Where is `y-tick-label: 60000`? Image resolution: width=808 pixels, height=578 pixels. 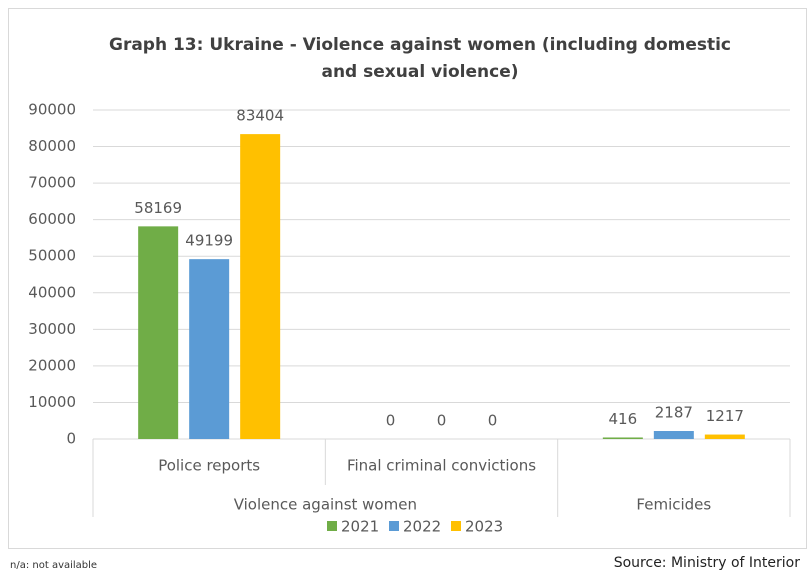 y-tick-label: 60000 is located at coordinates (52, 219).